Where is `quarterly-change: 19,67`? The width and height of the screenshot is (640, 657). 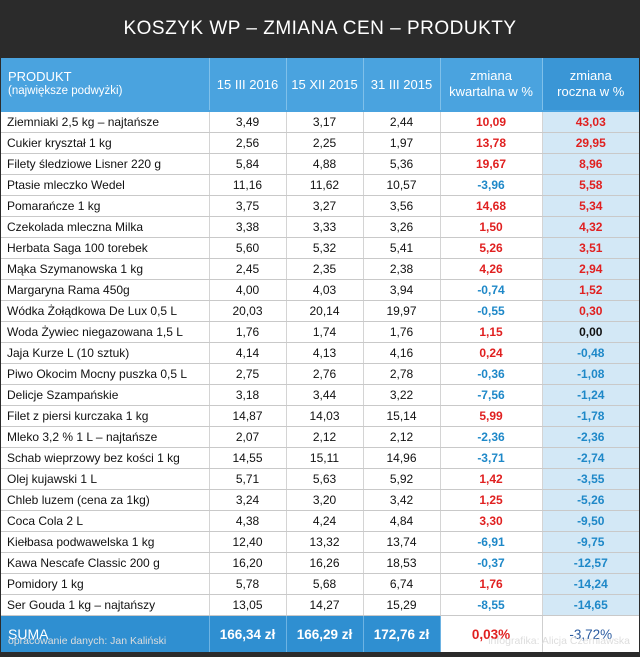 quarterly-change: 19,67 is located at coordinates (491, 164).